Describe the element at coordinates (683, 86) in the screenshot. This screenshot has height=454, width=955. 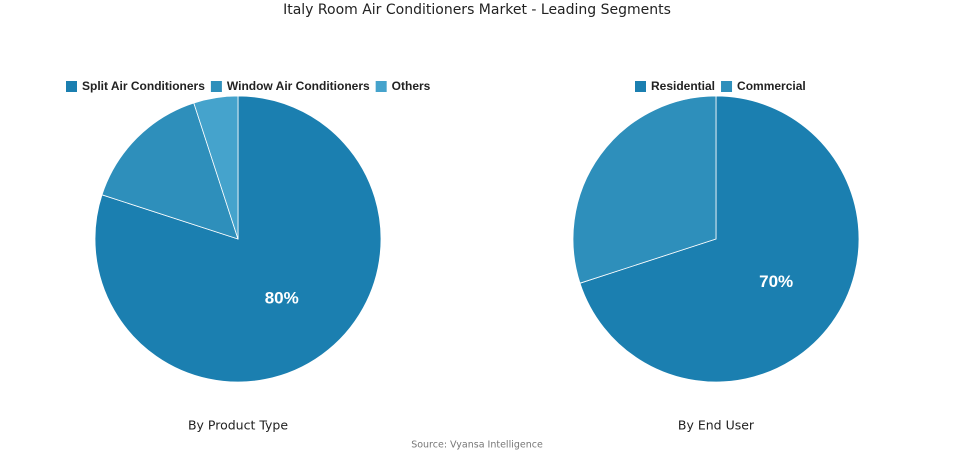
I see `legend-label: Residential` at that location.